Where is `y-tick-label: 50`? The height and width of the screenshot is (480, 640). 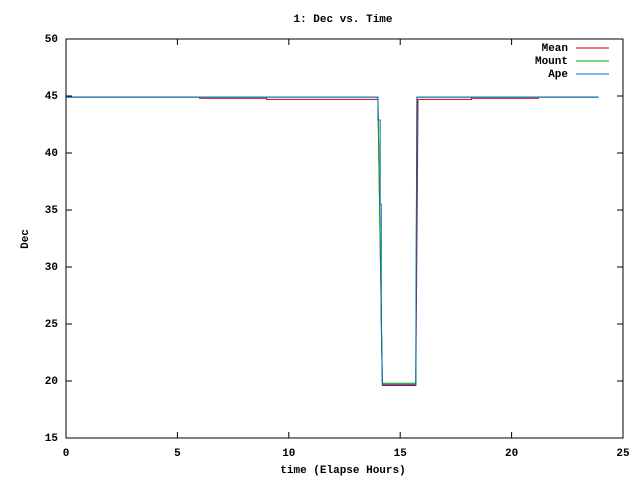 y-tick-label: 50 is located at coordinates (51, 40).